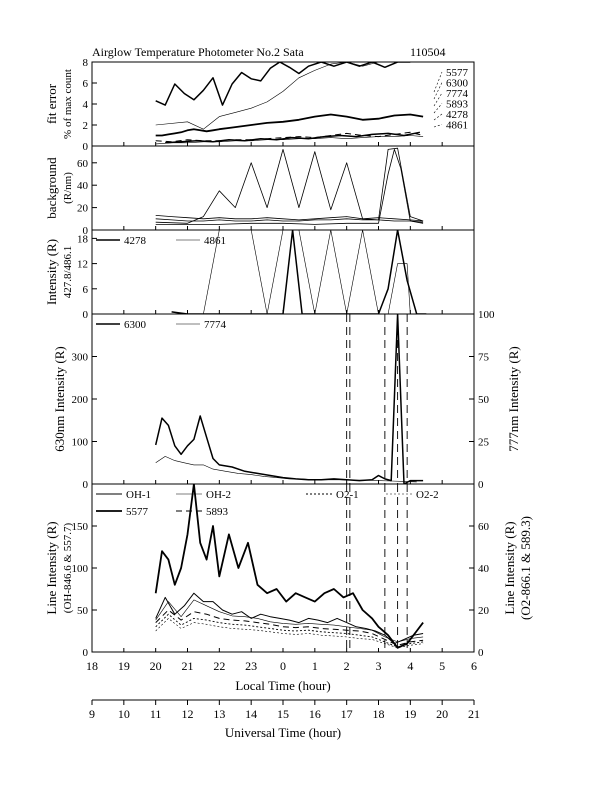 This screenshot has height=792, width=612. I want to click on ut-tick-label: 20, so click(442, 714).